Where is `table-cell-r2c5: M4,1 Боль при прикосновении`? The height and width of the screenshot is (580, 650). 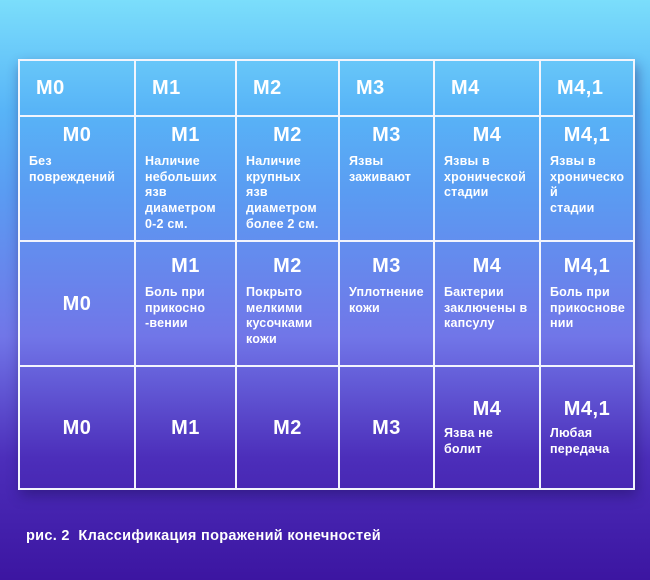
table-cell-r2c5: M4,1 Боль при прикосновении is located at coordinates (587, 304).